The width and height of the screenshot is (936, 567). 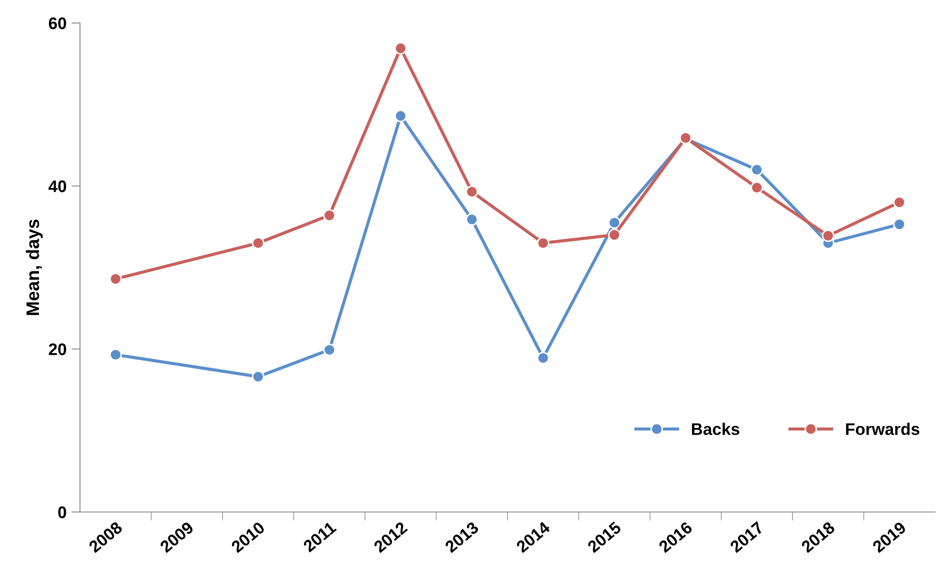 What do you see at coordinates (34, 267) in the screenshot?
I see `y-axis-title: Mean, days` at bounding box center [34, 267].